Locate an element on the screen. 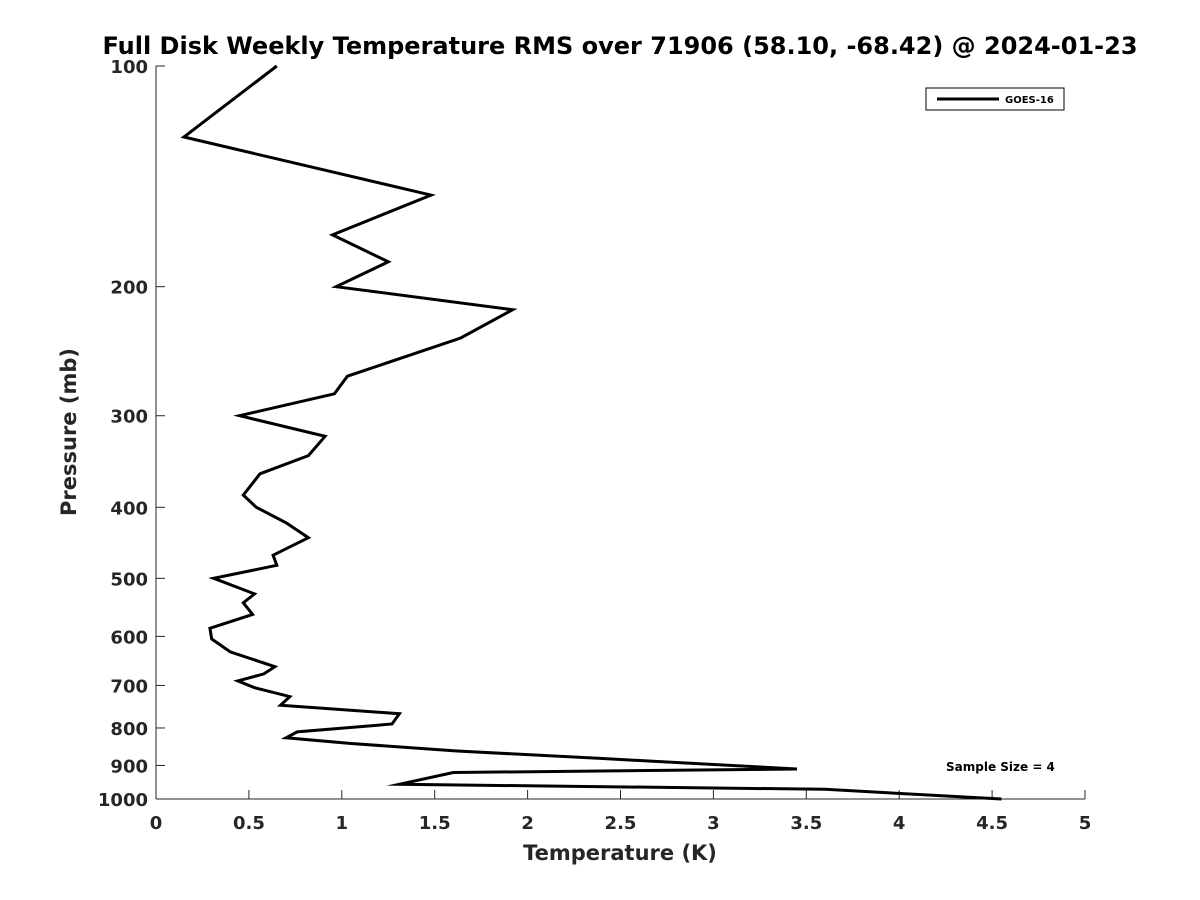  y-tick-label: 800 is located at coordinates (129, 729).